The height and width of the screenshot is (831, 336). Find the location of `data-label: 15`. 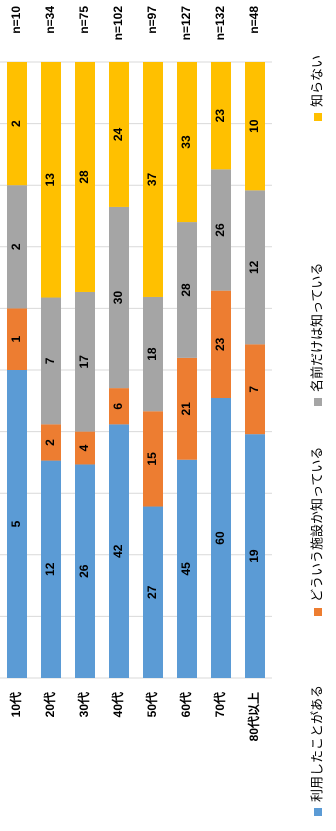

data-label: 15 is located at coordinates (152, 459).